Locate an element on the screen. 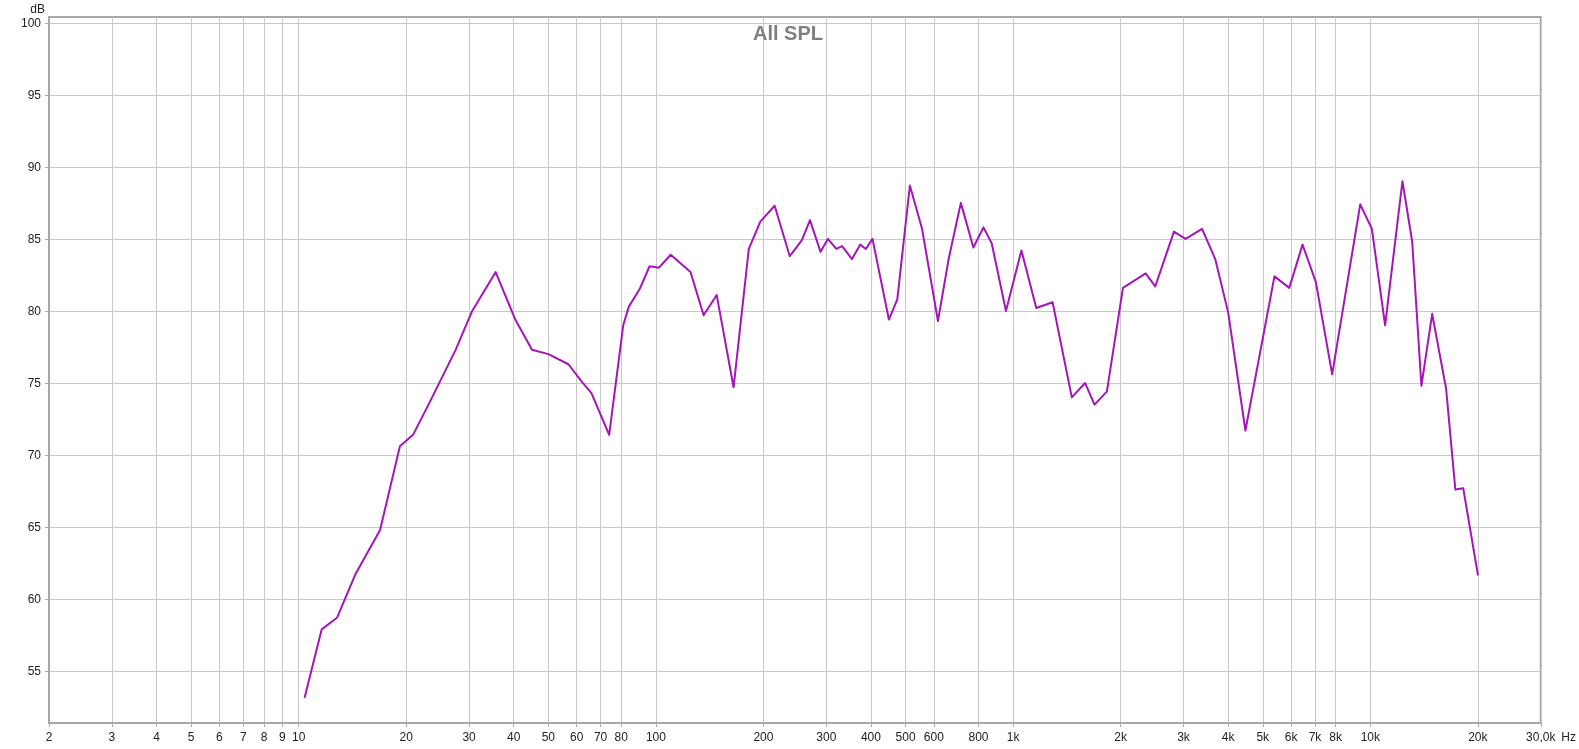  x-axis-title: Hz is located at coordinates (1569, 737).